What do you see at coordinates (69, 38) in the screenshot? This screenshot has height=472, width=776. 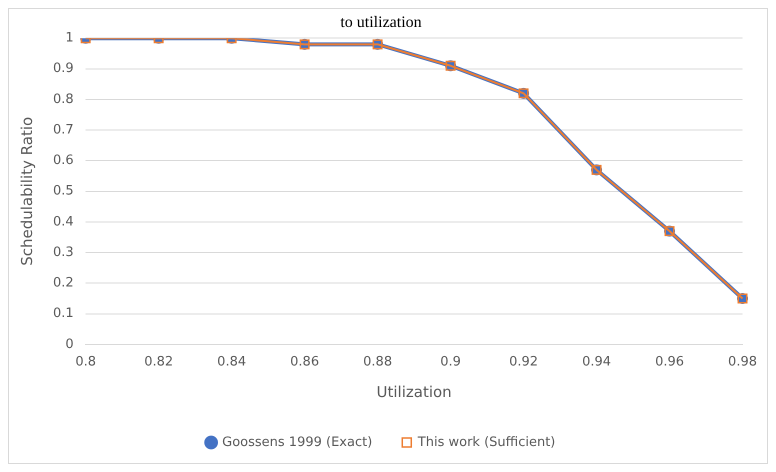 I see `y-tick-label: 1` at bounding box center [69, 38].